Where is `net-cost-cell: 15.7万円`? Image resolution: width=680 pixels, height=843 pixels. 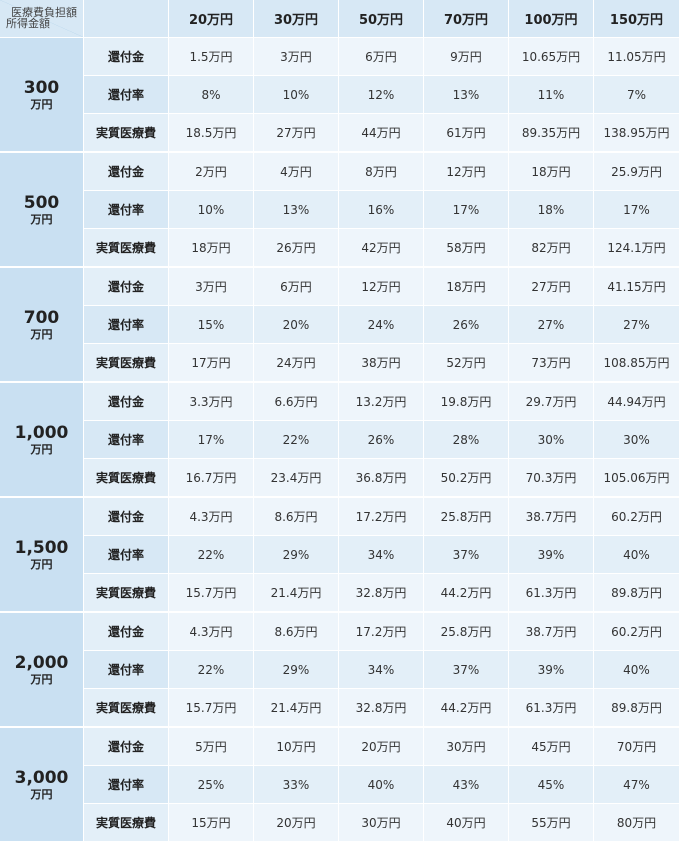
net-cost-cell: 15.7万円 is located at coordinates (211, 708).